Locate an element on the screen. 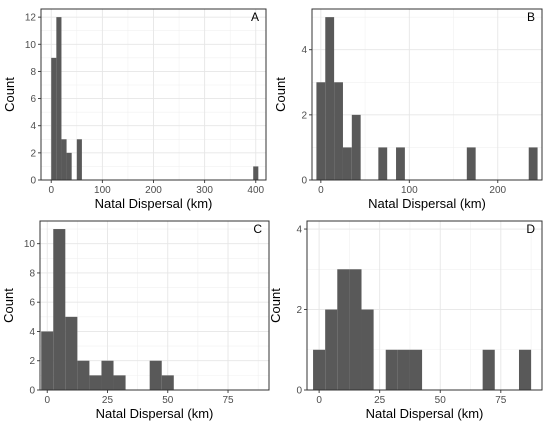 The image size is (550, 425). panel-label: A is located at coordinates (255, 17).